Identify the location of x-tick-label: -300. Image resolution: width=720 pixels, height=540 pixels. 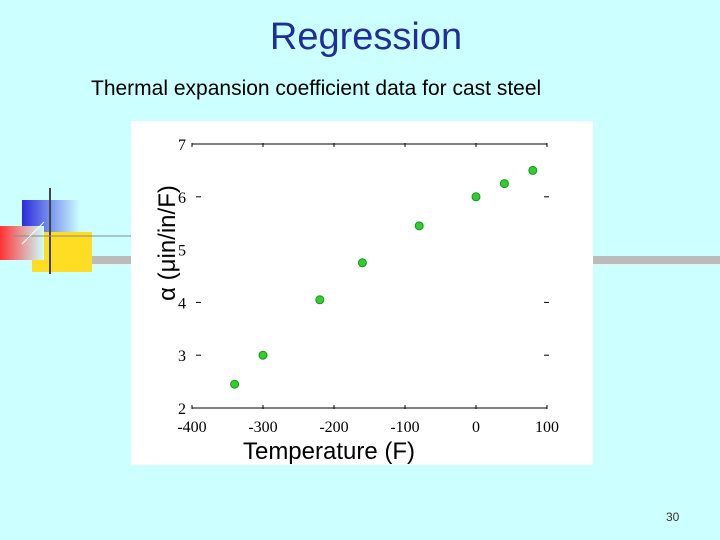
(262, 427).